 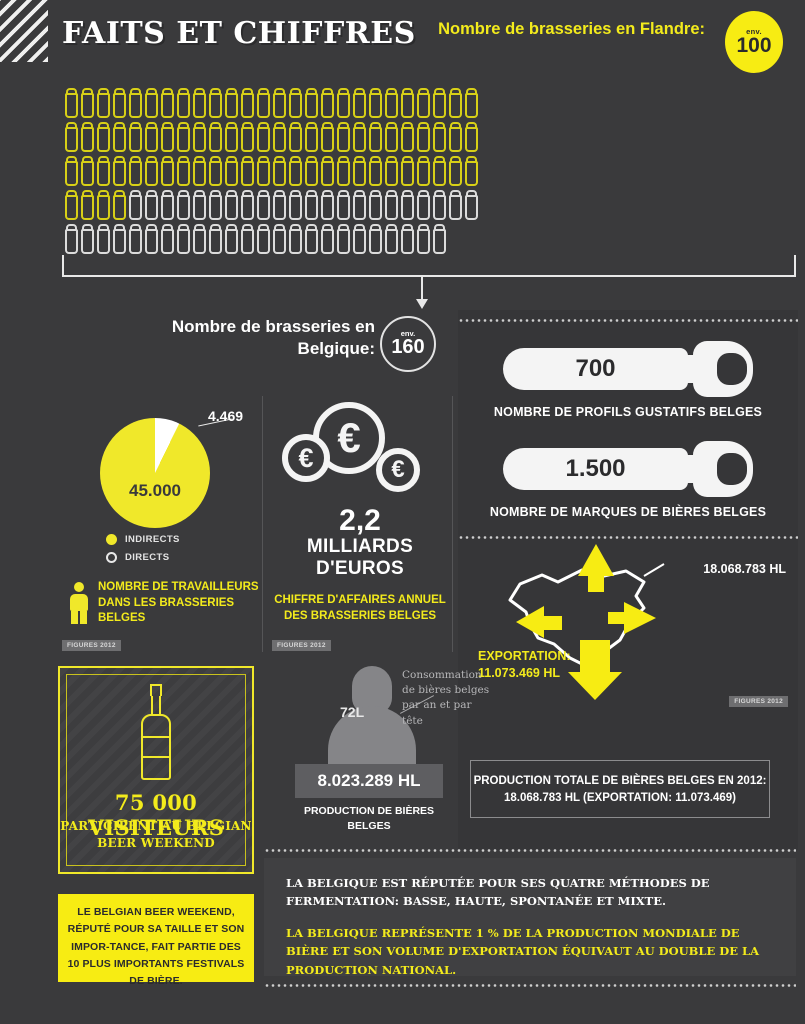 I want to click on arrow-up-icon, so click(x=596, y=568).